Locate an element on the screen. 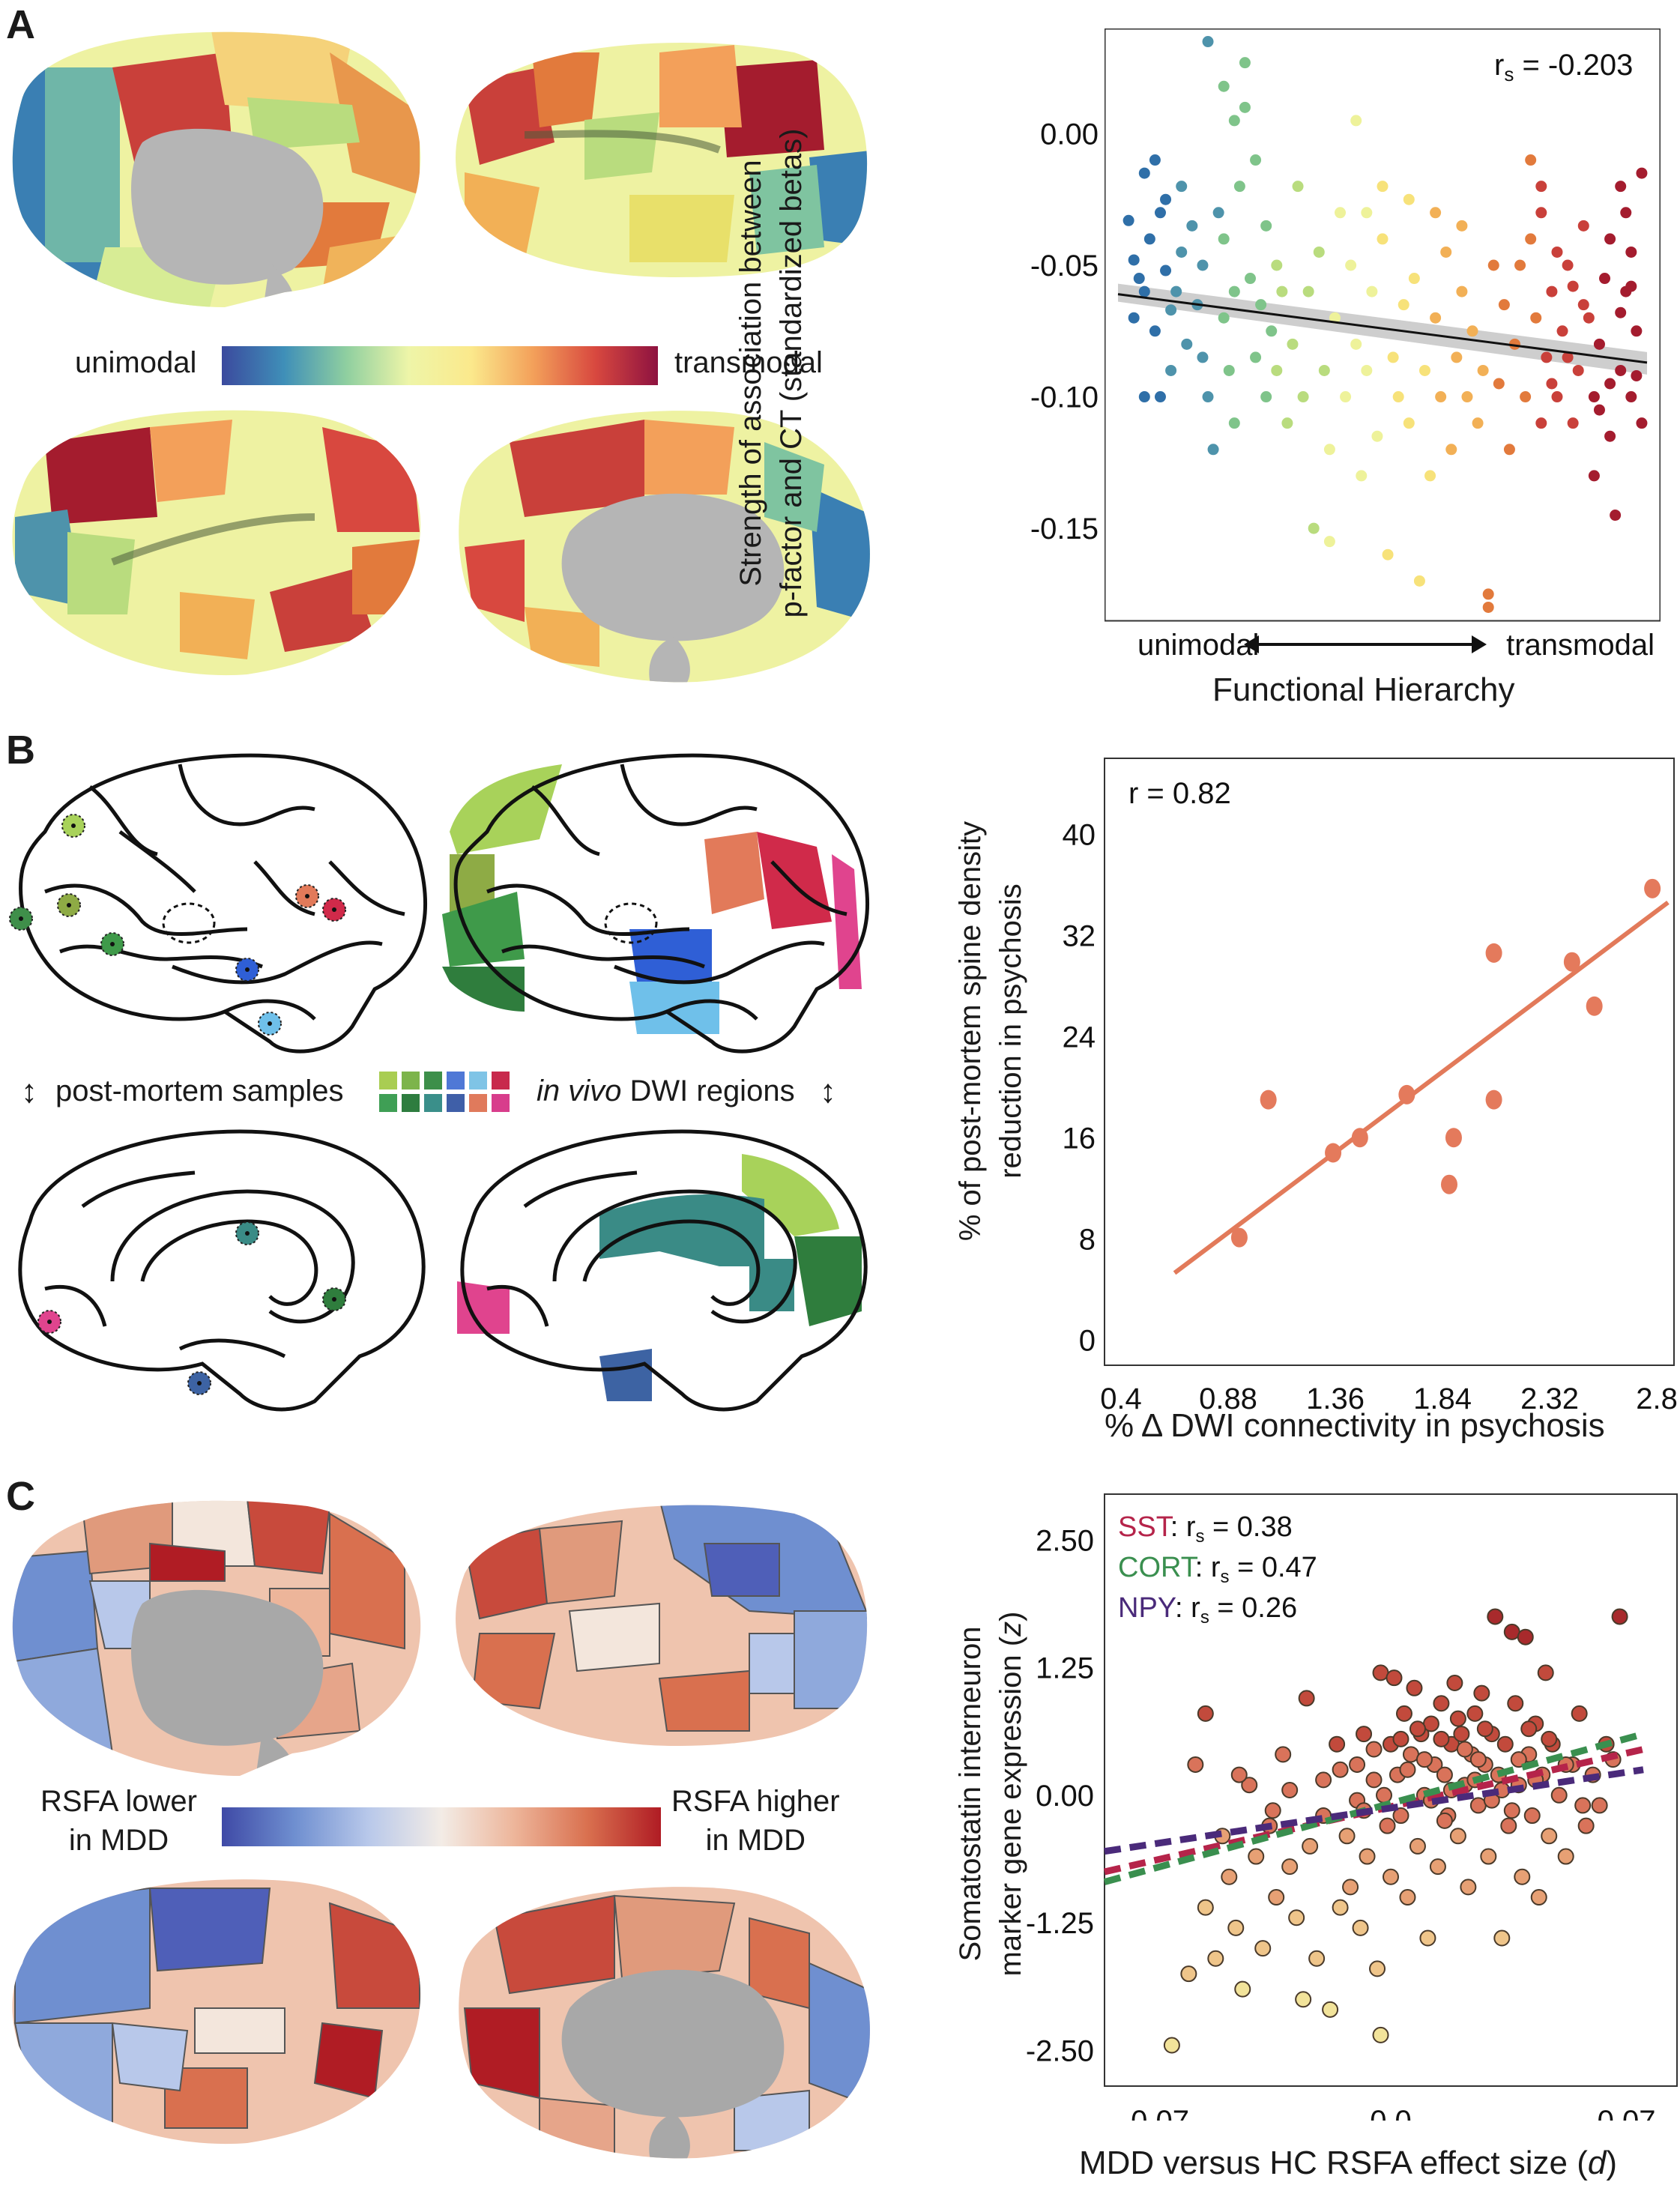 The height and width of the screenshot is (2188, 1680). brain-surface-bottom-right is located at coordinates (664, 547).